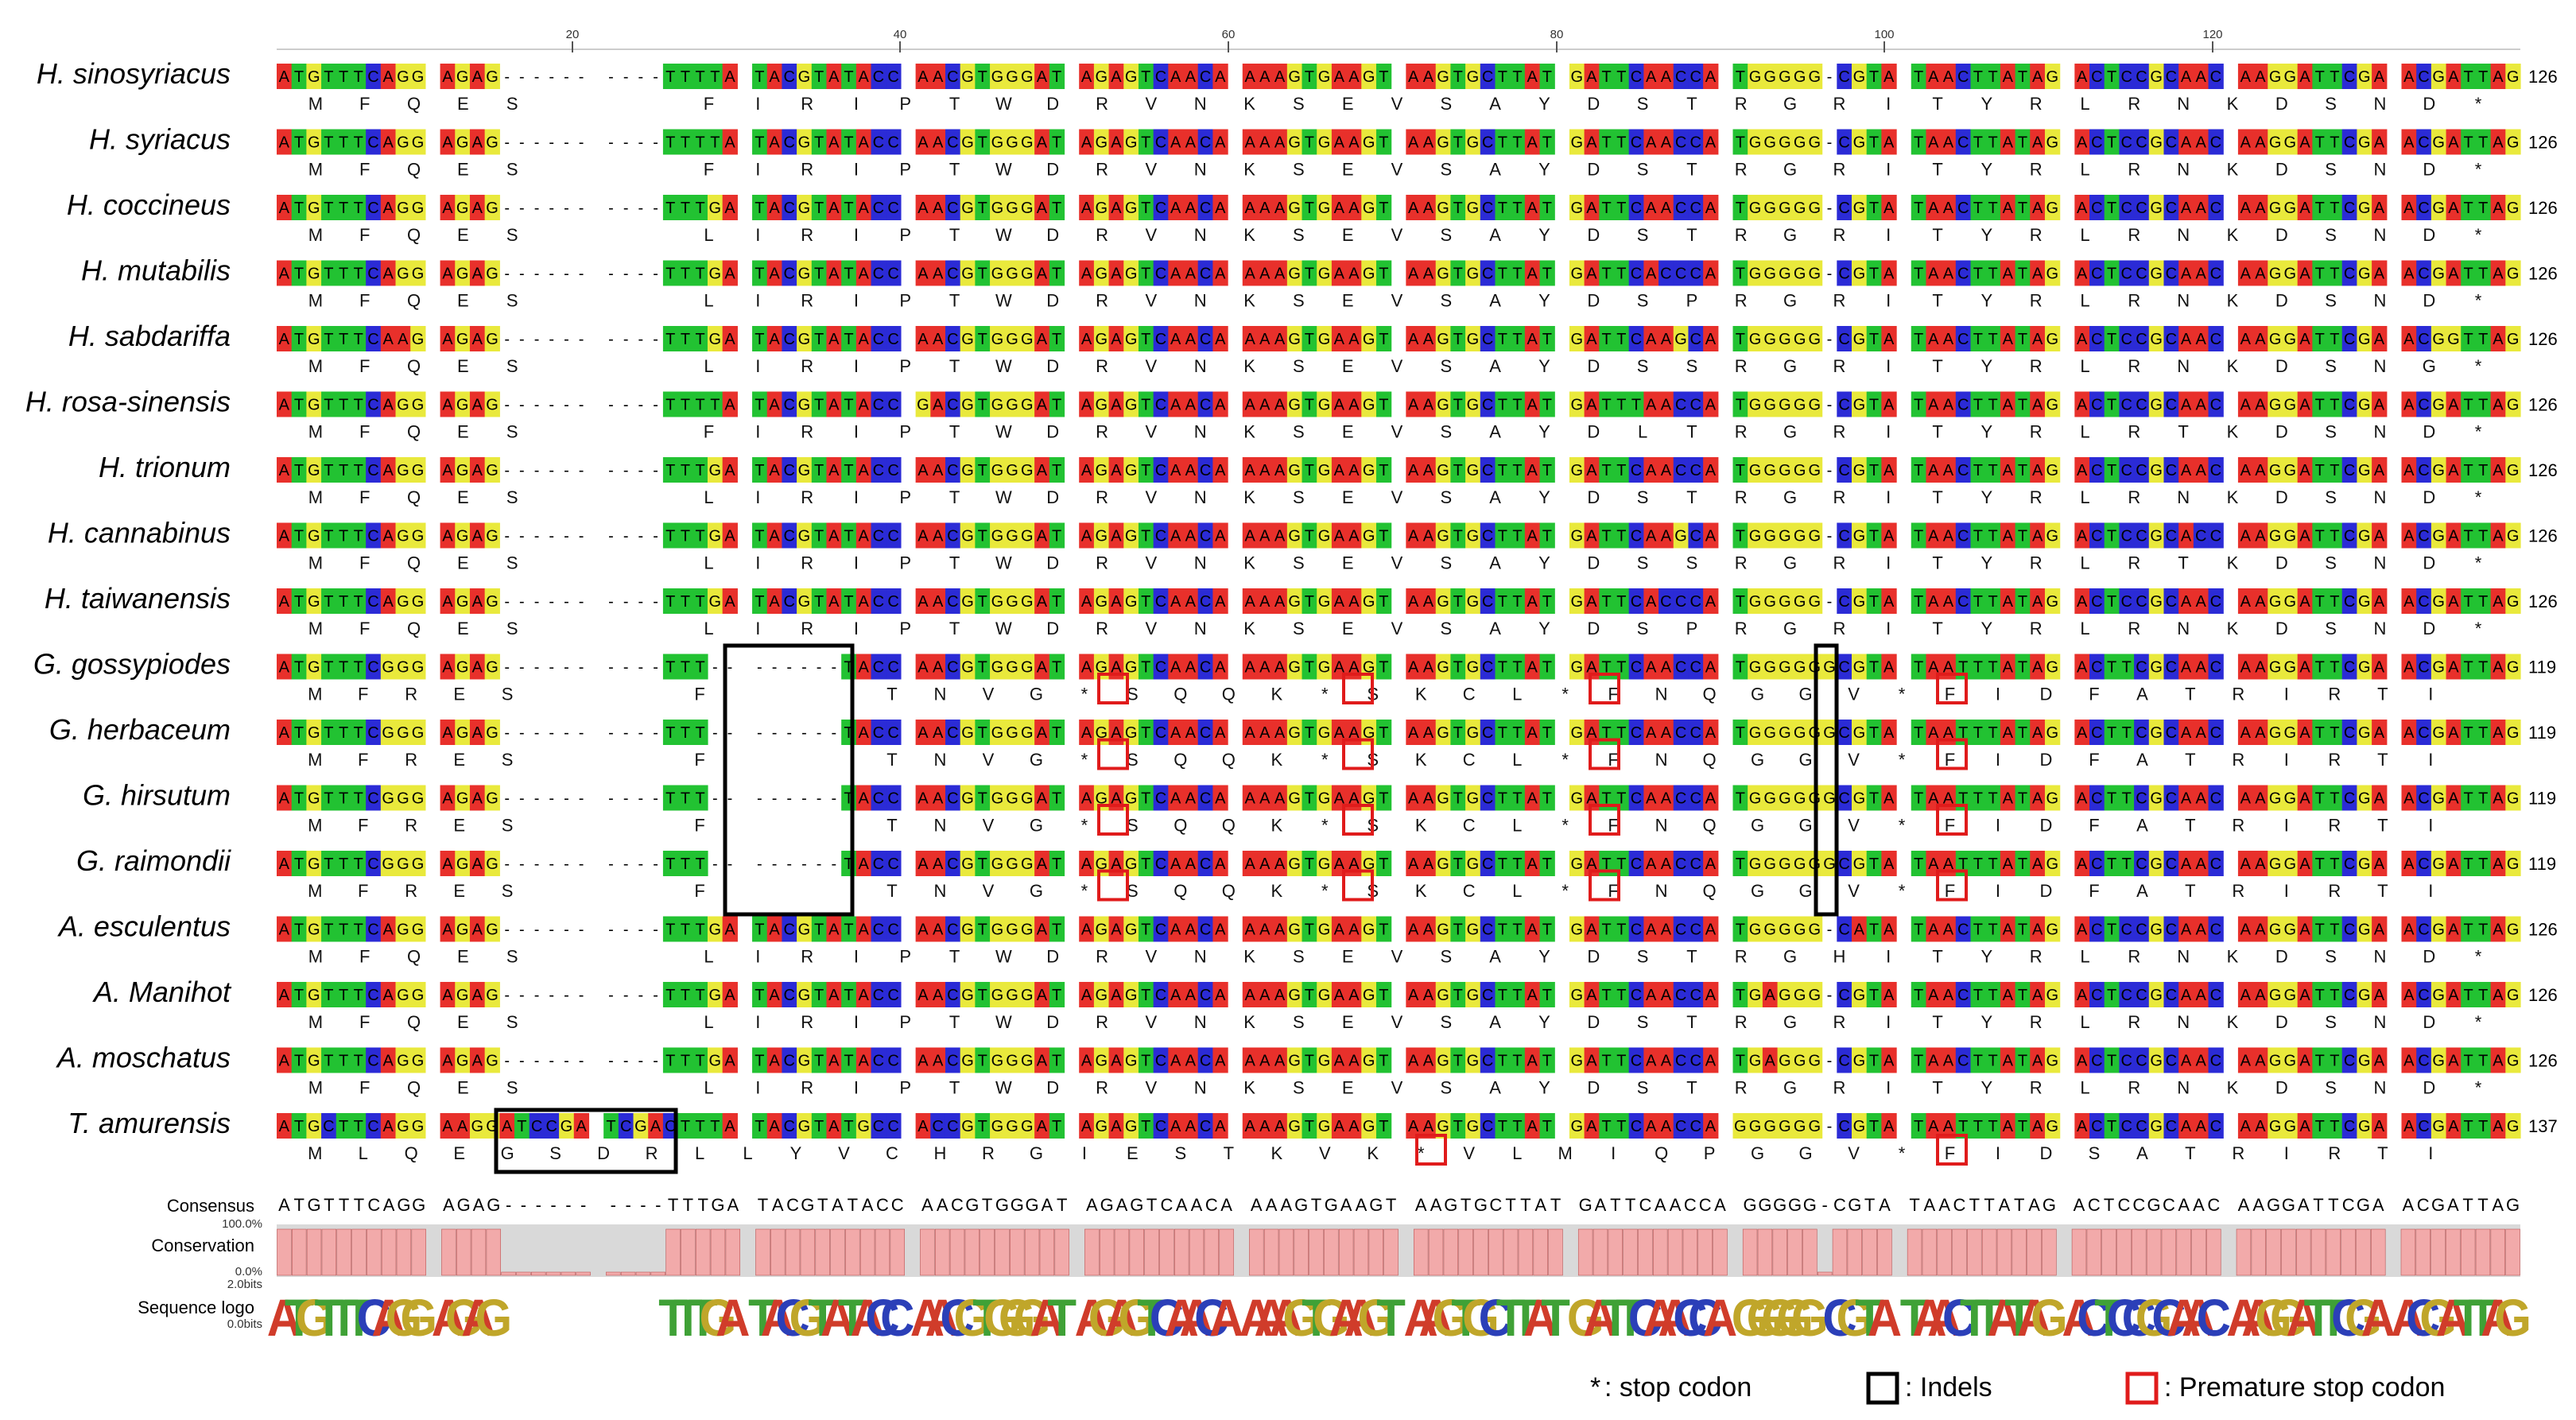  I want to click on amino-acid: T, so click(1937, 563).